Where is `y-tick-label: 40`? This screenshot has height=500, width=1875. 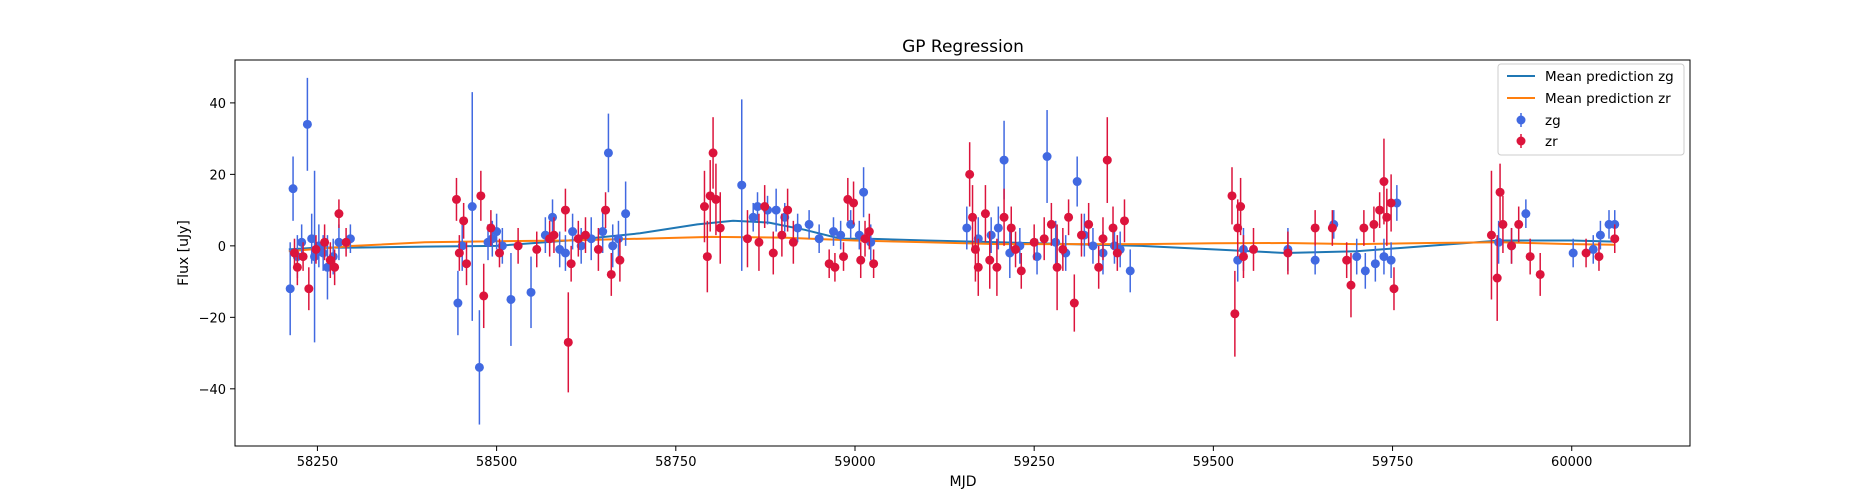
y-tick-label: 40 is located at coordinates (217, 104).